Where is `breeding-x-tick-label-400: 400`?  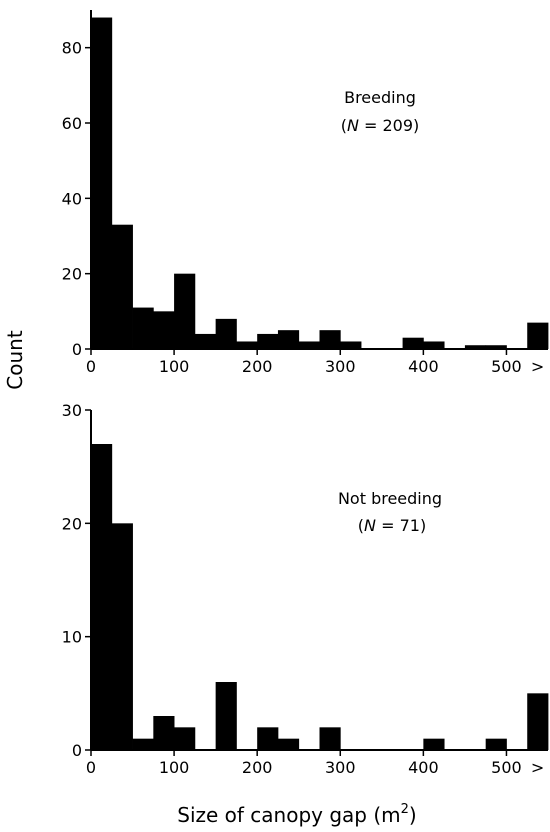 breeding-x-tick-label-400: 400 is located at coordinates (423, 366).